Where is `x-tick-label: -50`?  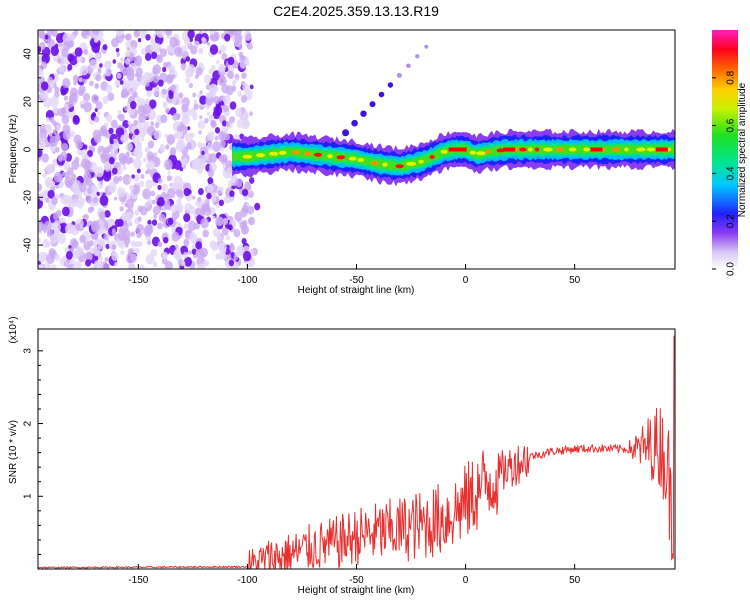
x-tick-label: -50 is located at coordinates (356, 280).